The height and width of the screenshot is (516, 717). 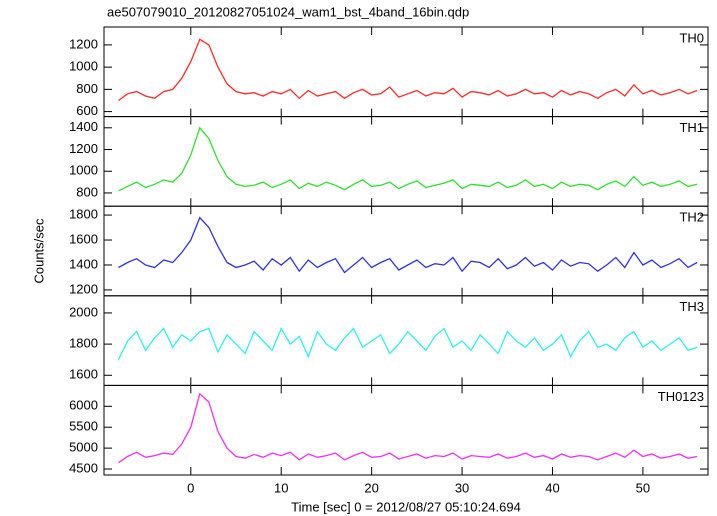 I want to click on x-tick-label: 40, so click(x=552, y=487).